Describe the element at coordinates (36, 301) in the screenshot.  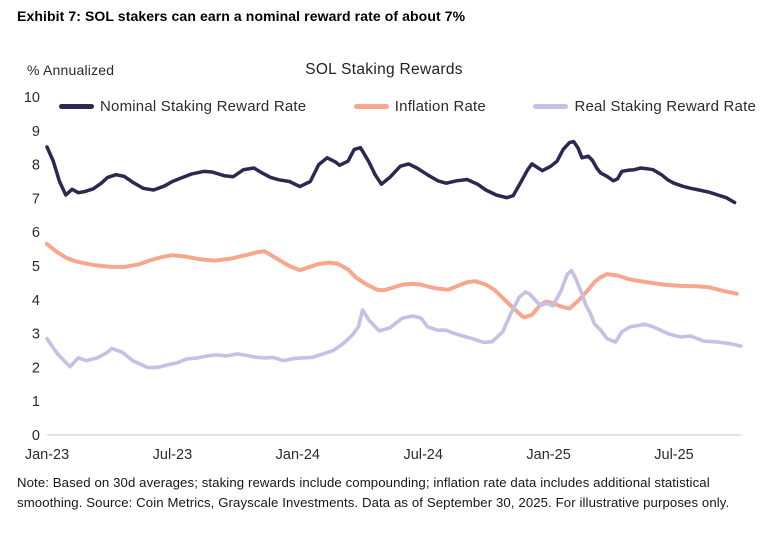
I see `y-tick-label: 4` at that location.